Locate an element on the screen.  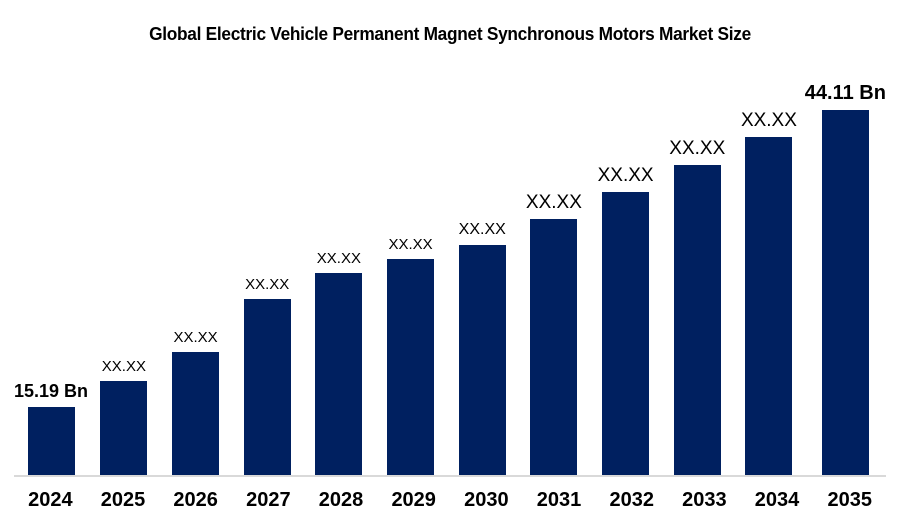
bar-column-2029: XX.XX is located at coordinates (411, 356).